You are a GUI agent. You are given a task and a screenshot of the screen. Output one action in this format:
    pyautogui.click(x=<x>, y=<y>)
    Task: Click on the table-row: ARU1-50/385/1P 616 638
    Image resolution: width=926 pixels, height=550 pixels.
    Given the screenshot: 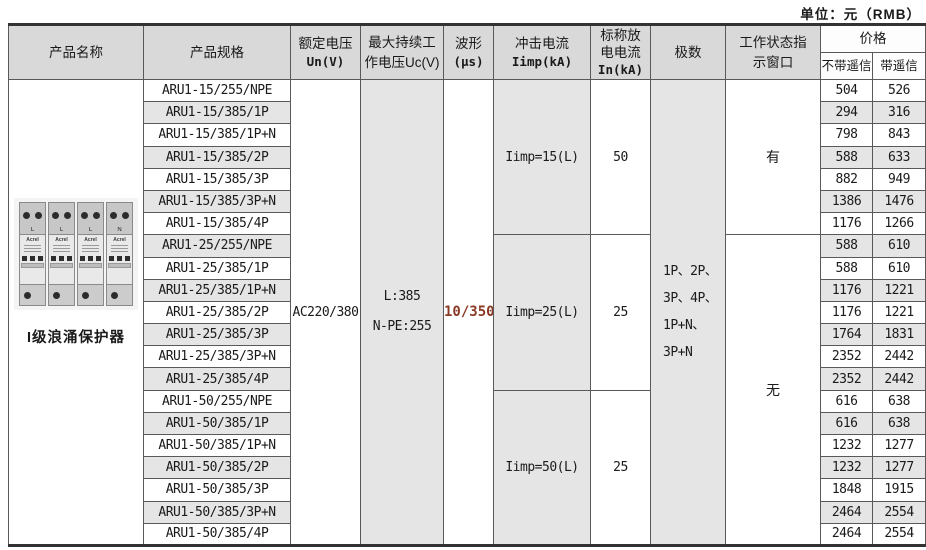 What is the action you would take?
    pyautogui.click(x=467, y=423)
    